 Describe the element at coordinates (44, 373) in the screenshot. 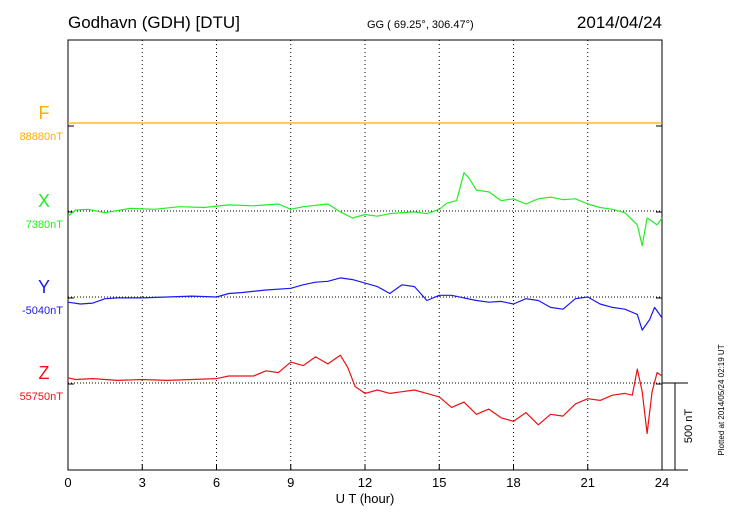

I see `series-name-z: Z` at that location.